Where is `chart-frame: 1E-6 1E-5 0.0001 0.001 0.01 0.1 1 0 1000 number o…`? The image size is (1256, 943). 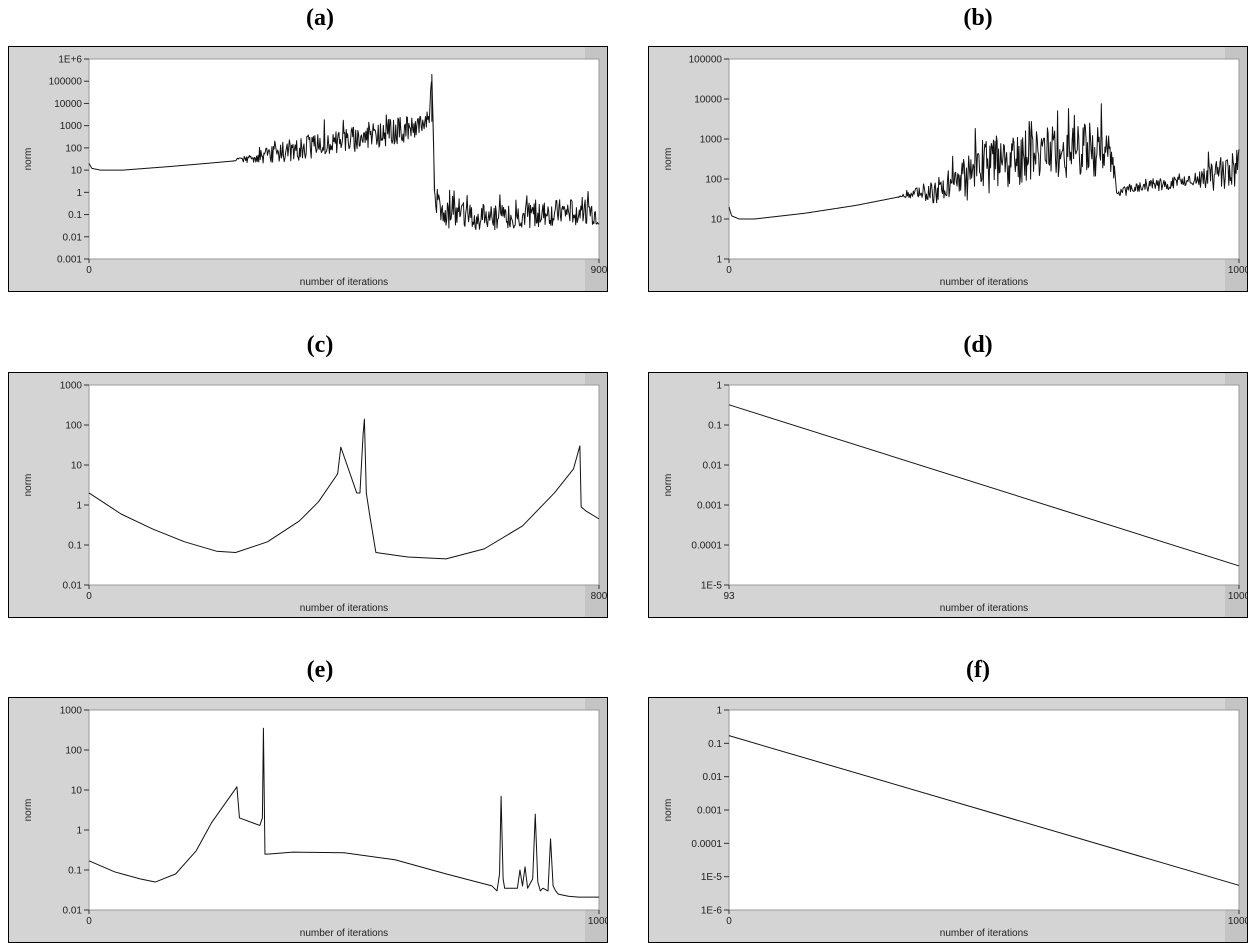 chart-frame: 1E-6 1E-5 0.0001 0.001 0.01 0.1 1 0 1000 number o… is located at coordinates (948, 820).